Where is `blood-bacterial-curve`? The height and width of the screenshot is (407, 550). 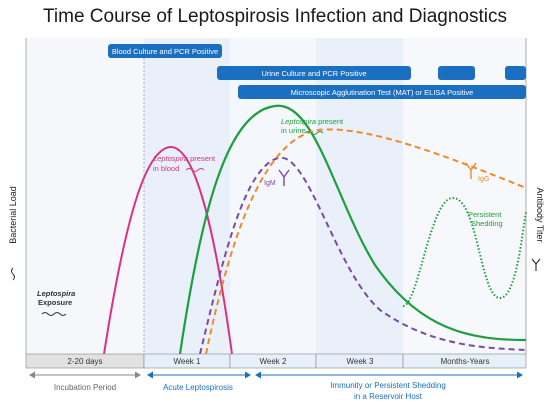
blood-bacterial-curve is located at coordinates (168, 250).